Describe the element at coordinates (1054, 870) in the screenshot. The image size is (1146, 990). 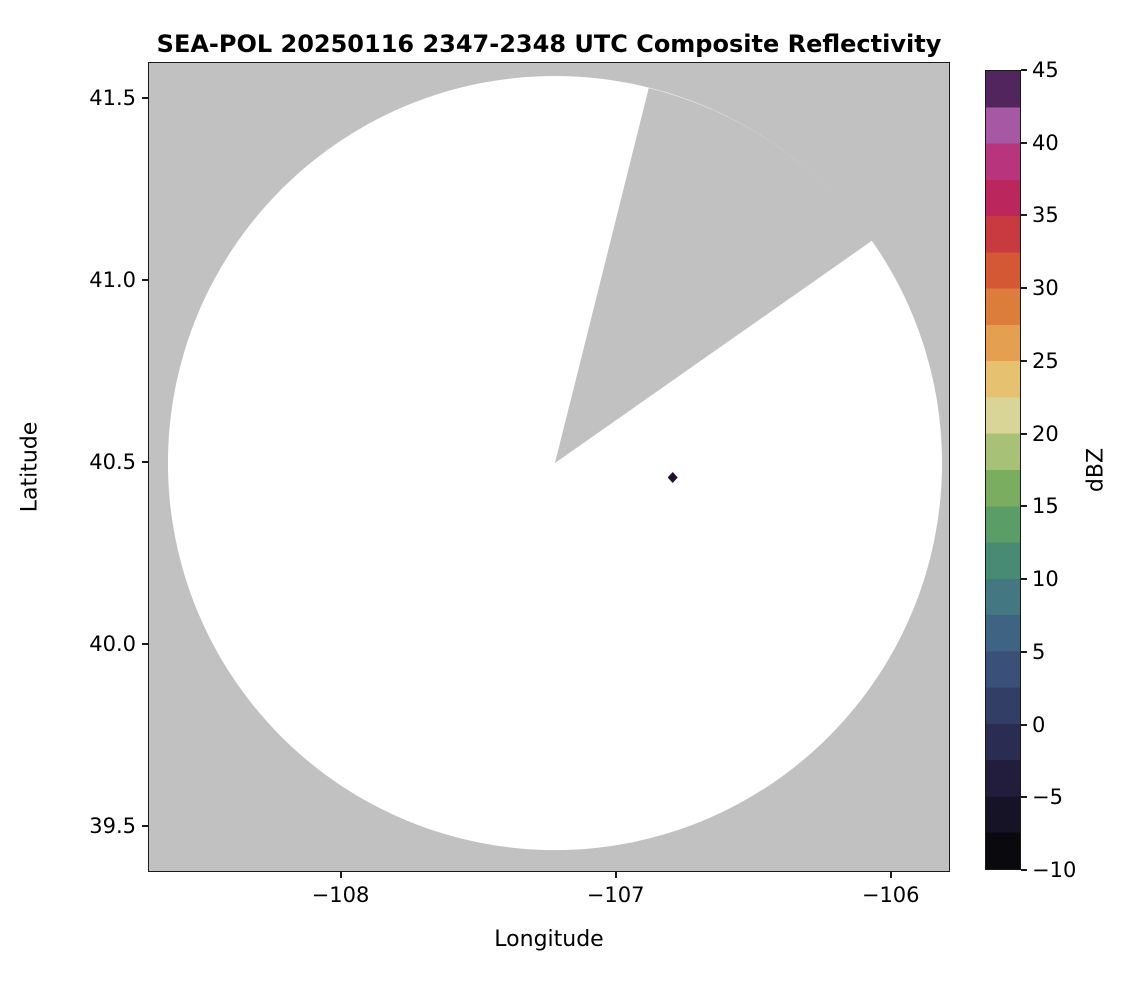
I see `colorbar-tick-label: −10` at that location.